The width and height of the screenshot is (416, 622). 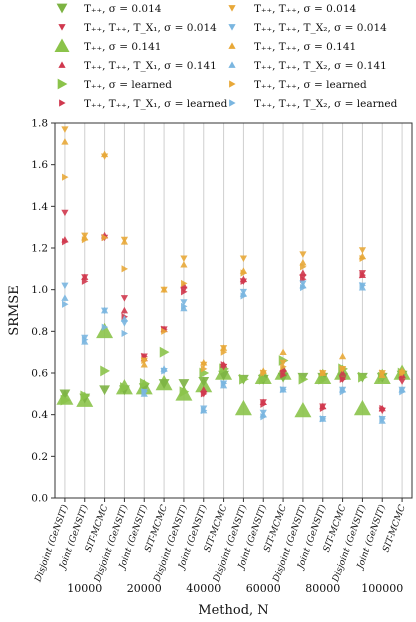 I want to click on group-label: 20000, so click(x=144, y=588).